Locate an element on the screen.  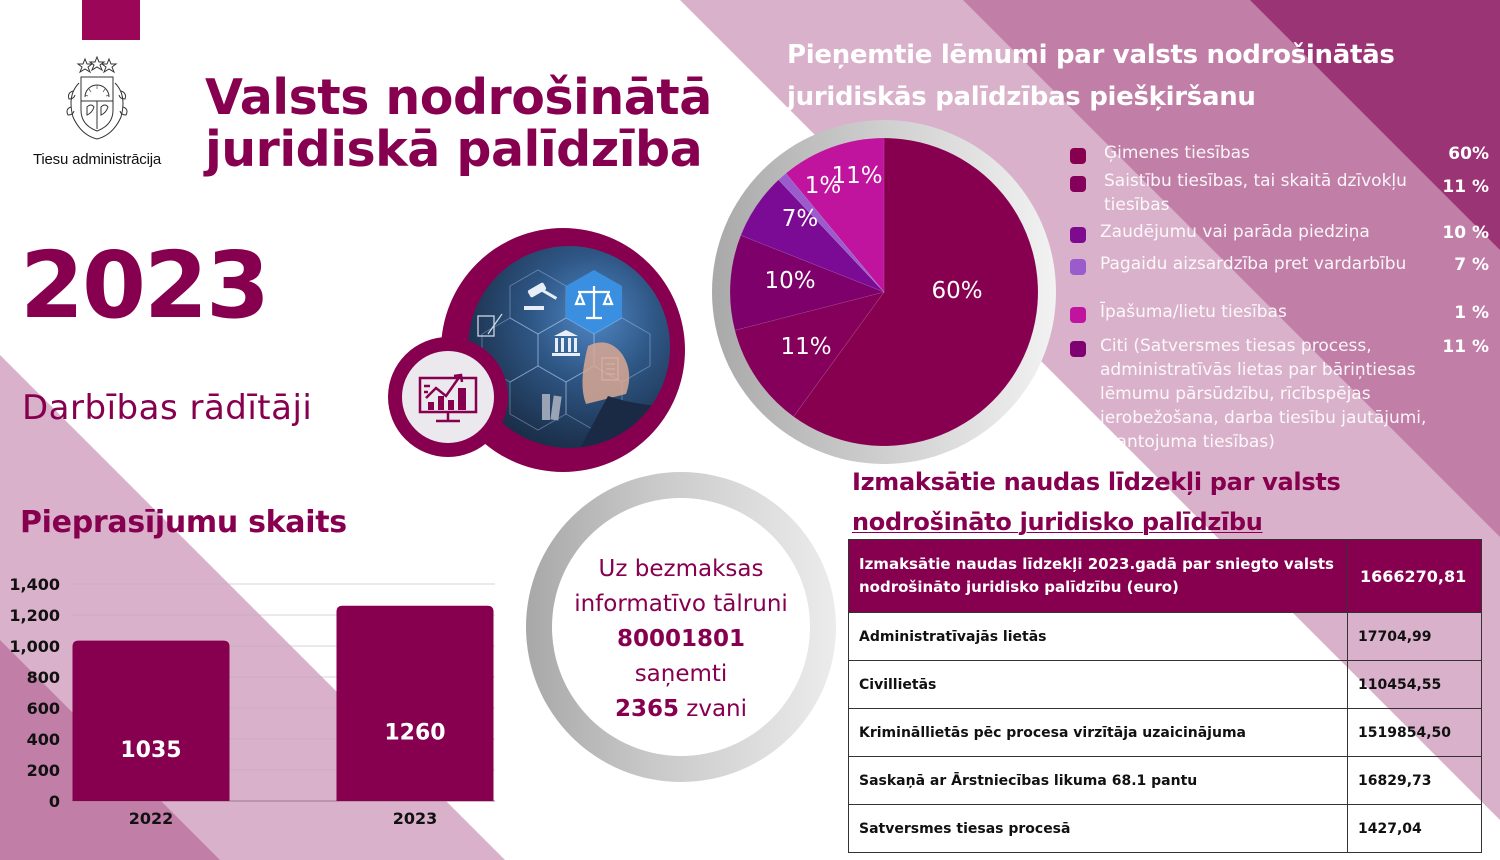
phone-line4: saņemti is located at coordinates (681, 674).